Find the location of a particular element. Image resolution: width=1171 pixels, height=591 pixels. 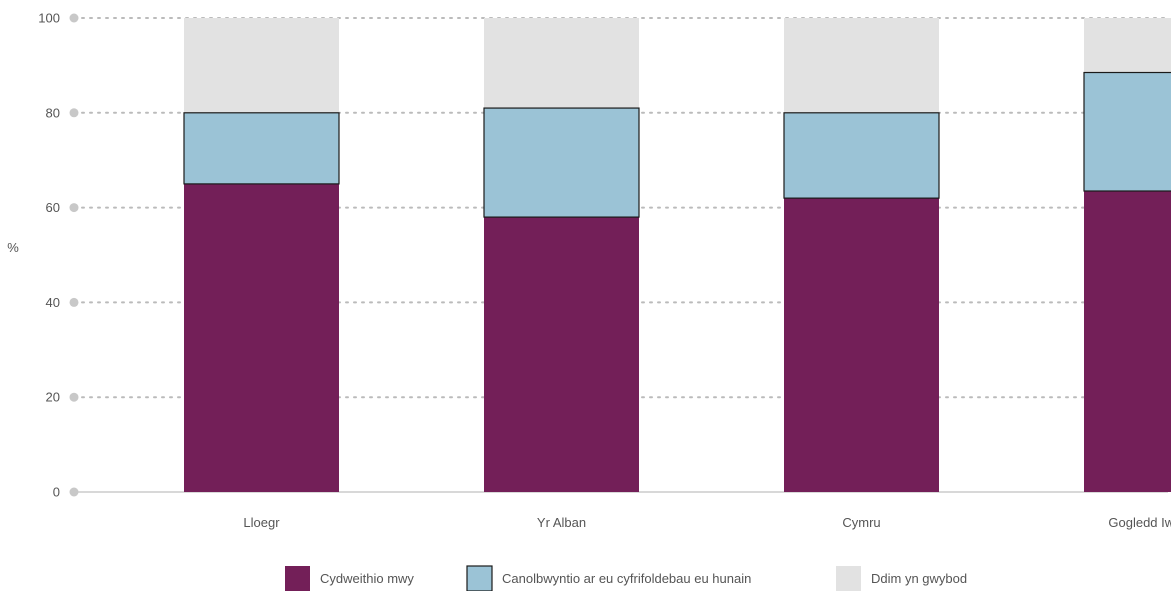

legend-label: Cydweithio mwy is located at coordinates (367, 578).